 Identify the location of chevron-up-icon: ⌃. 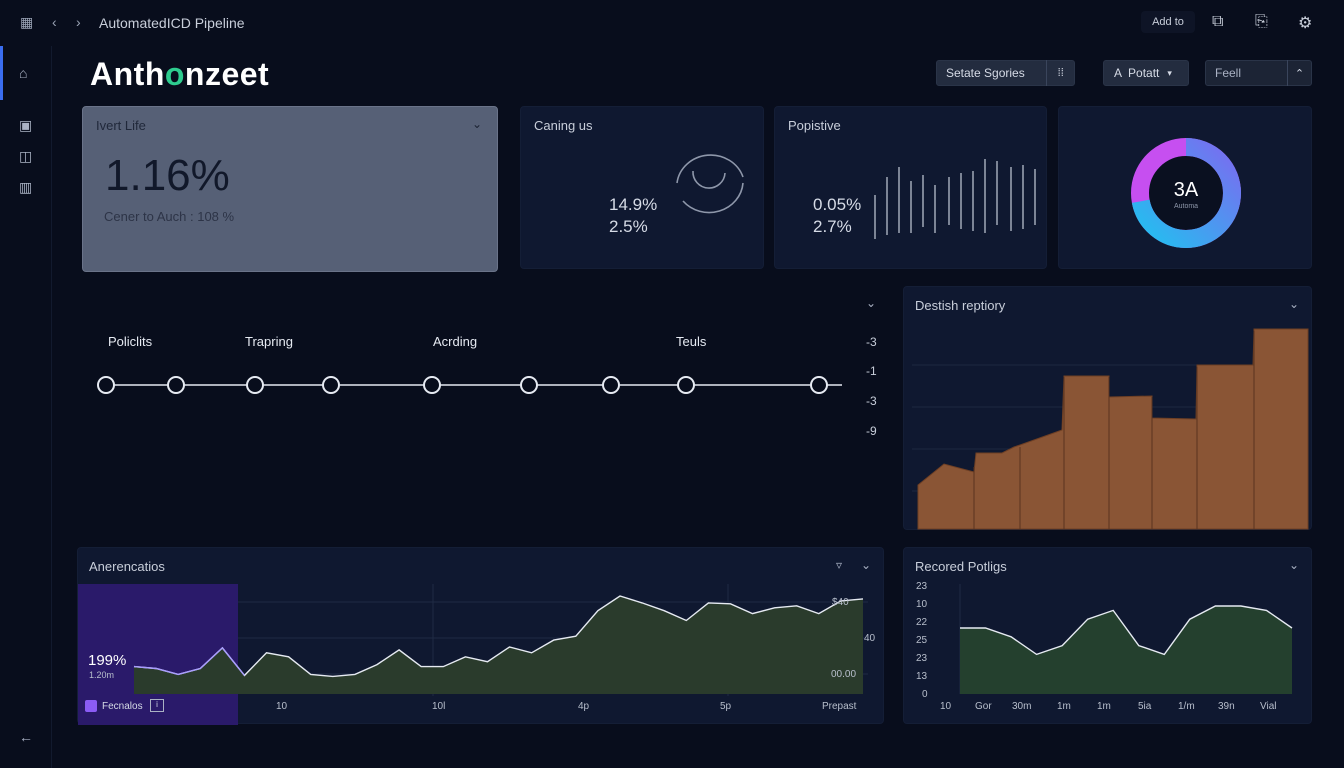
(1299, 73).